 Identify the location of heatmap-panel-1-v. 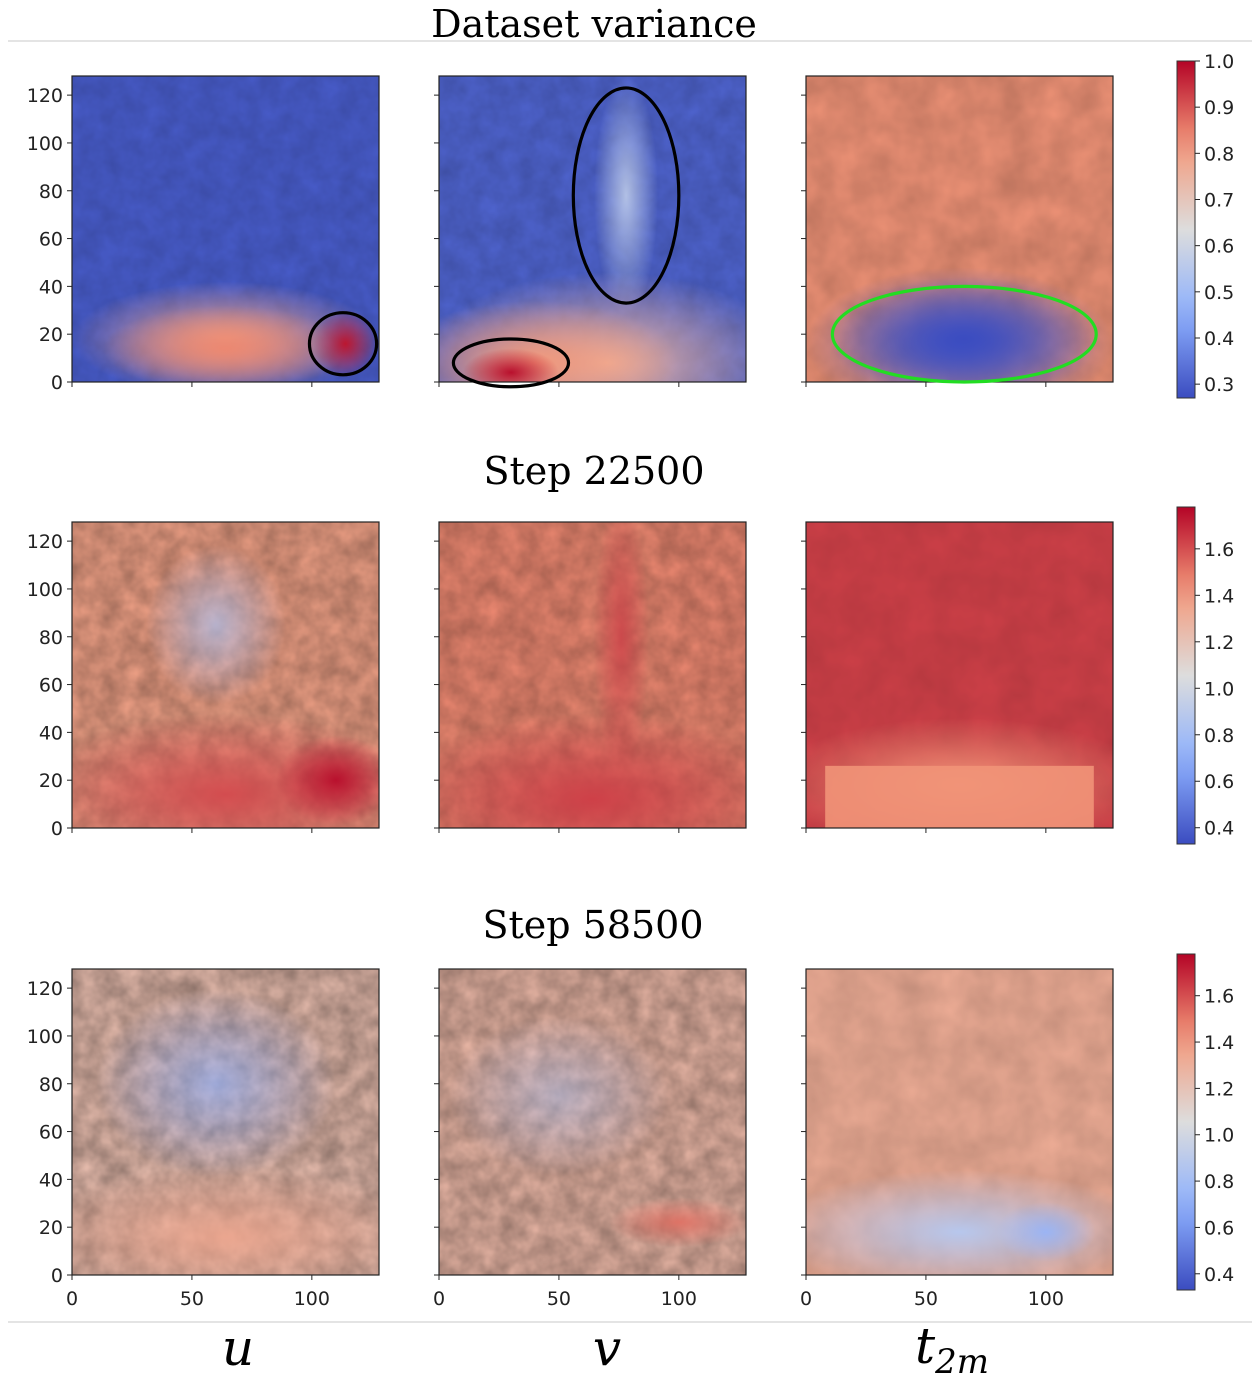
(590, 677).